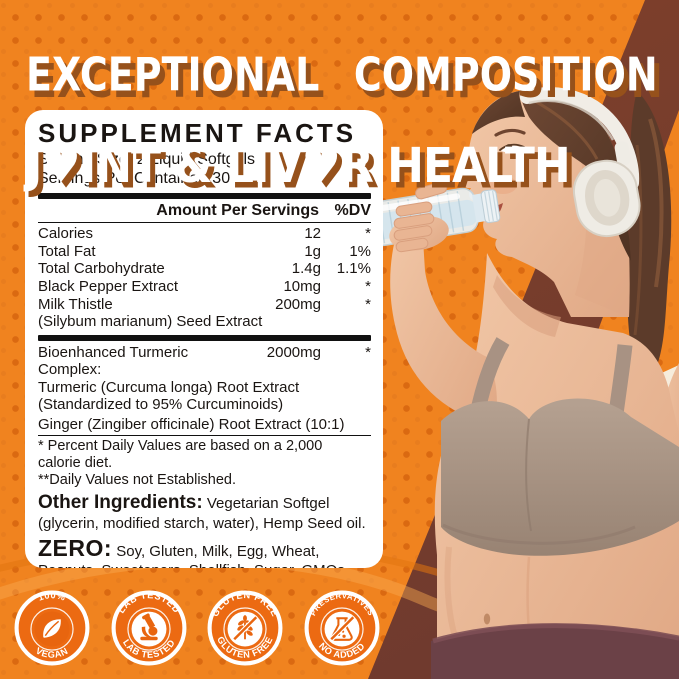 The width and height of the screenshot is (679, 679). Describe the element at coordinates (204, 287) in the screenshot. I see `table-row: Black Pepper Extract 10mg *` at that location.